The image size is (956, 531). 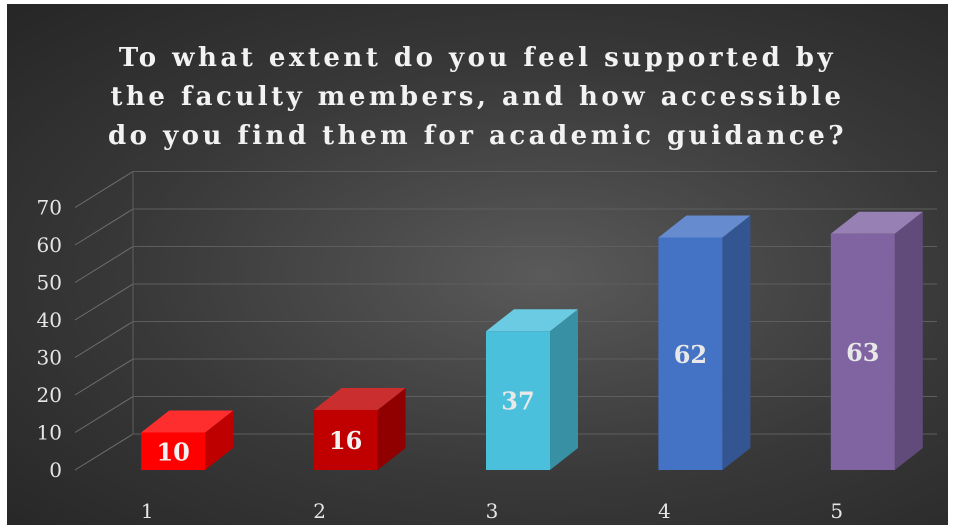 I want to click on y-tick-label: 20, so click(x=49, y=395).